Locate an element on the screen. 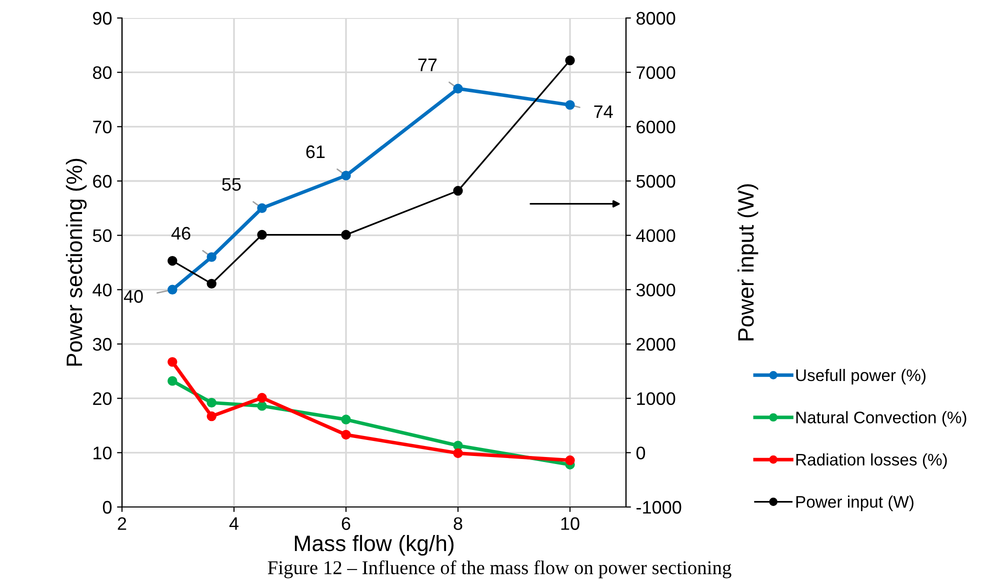 Image resolution: width=999 pixels, height=580 pixels. data-label: 77 is located at coordinates (427, 65).